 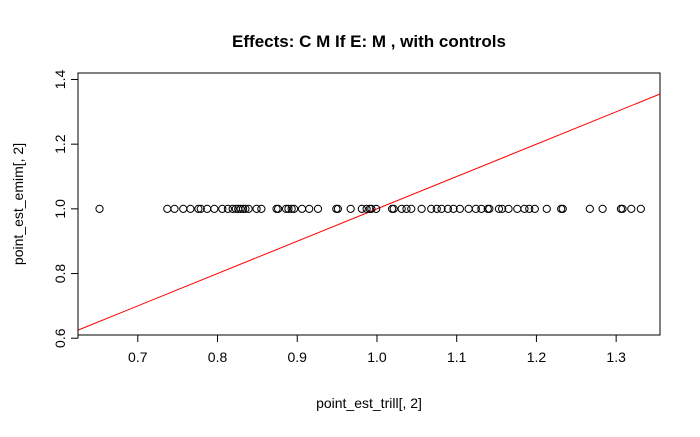 What do you see at coordinates (18, 204) in the screenshot?
I see `y-axis-label: point_est_emim[, 2]` at bounding box center [18, 204].